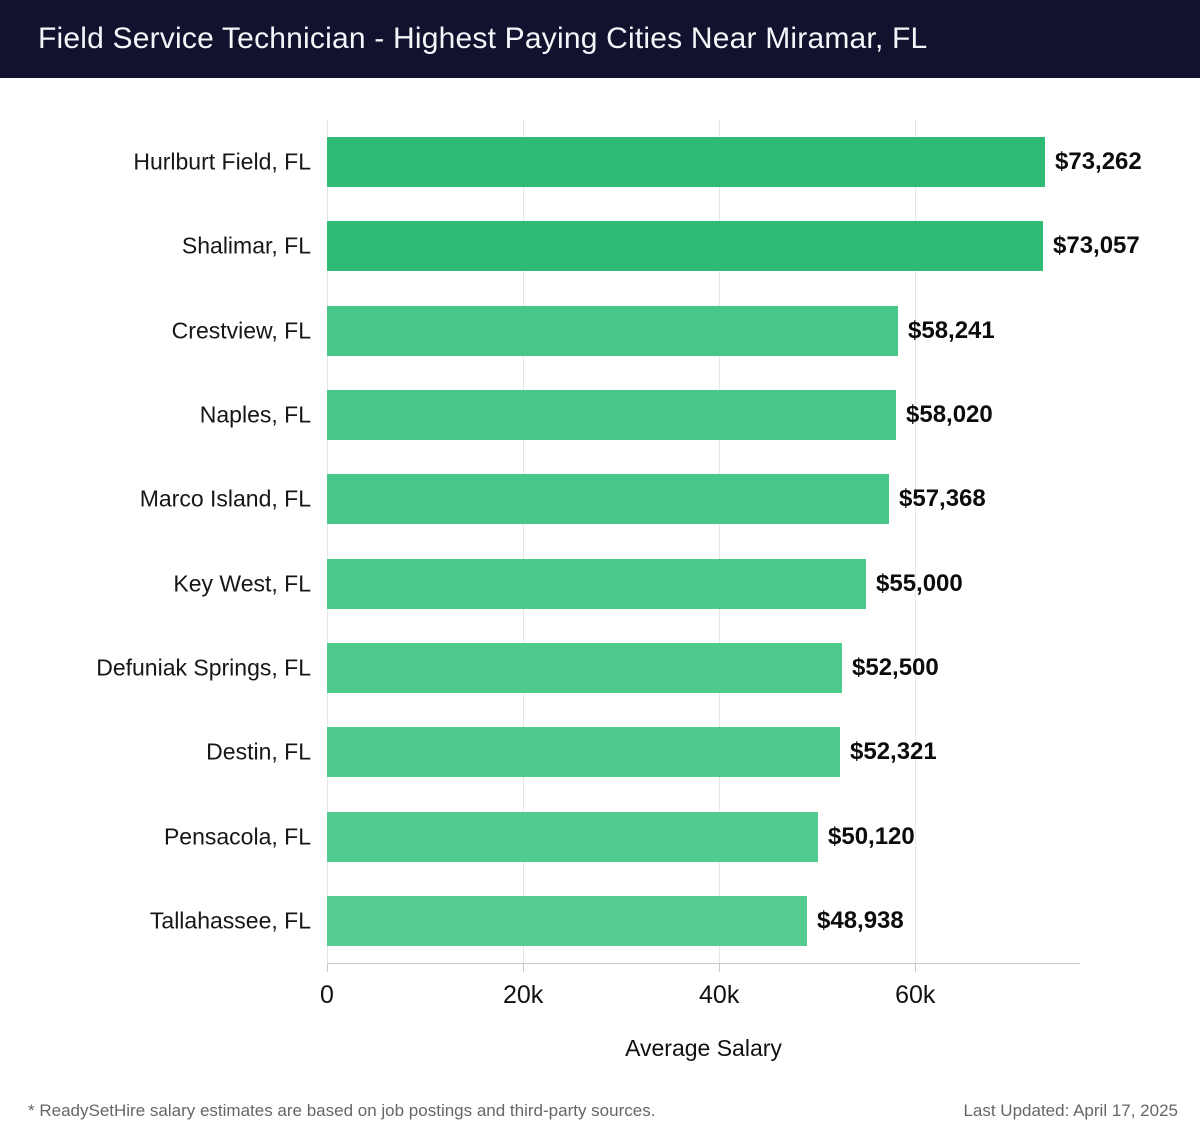 The width and height of the screenshot is (1200, 1140). Describe the element at coordinates (720, 967) in the screenshot. I see `x-tick-mark-40k` at that location.